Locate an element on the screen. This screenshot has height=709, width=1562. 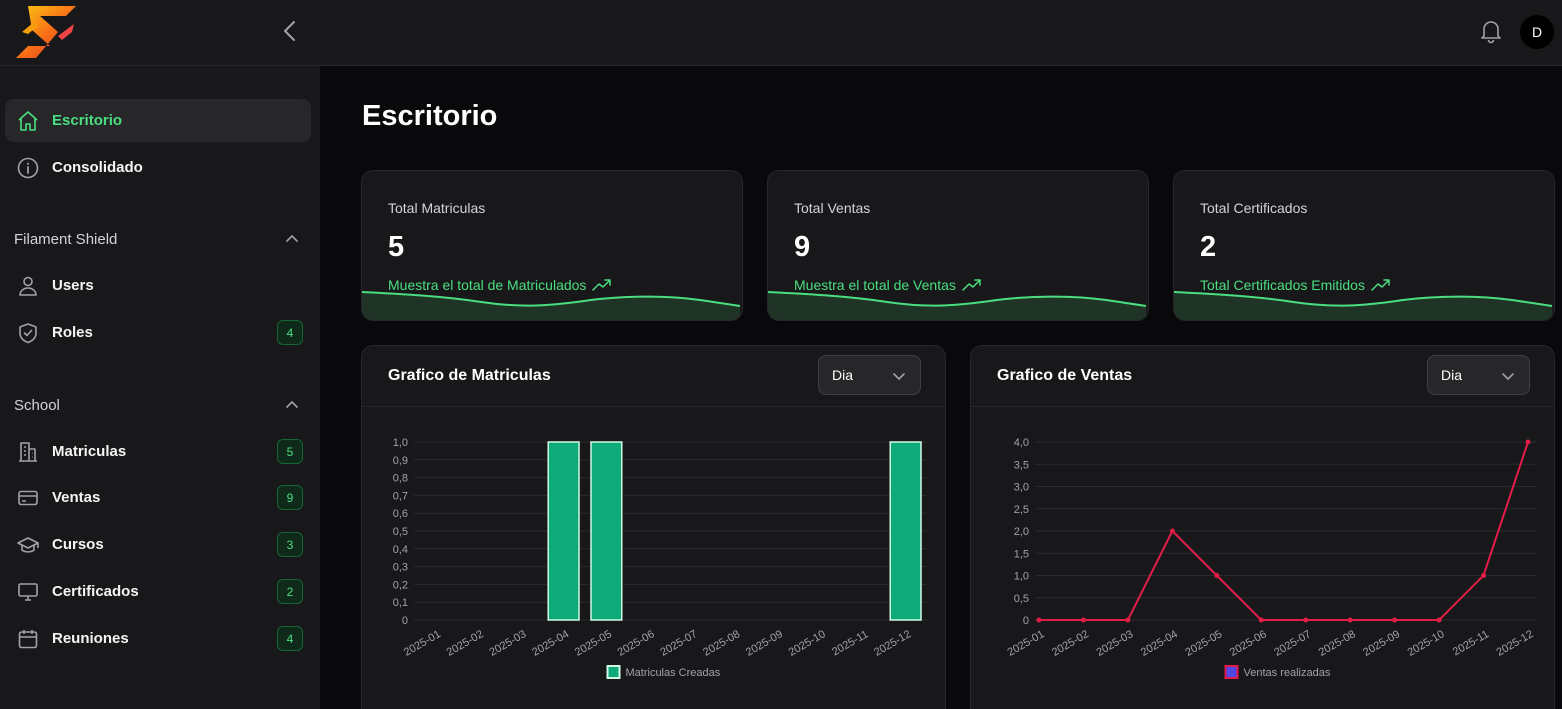
chevron-left-icon is located at coordinates (290, 31).